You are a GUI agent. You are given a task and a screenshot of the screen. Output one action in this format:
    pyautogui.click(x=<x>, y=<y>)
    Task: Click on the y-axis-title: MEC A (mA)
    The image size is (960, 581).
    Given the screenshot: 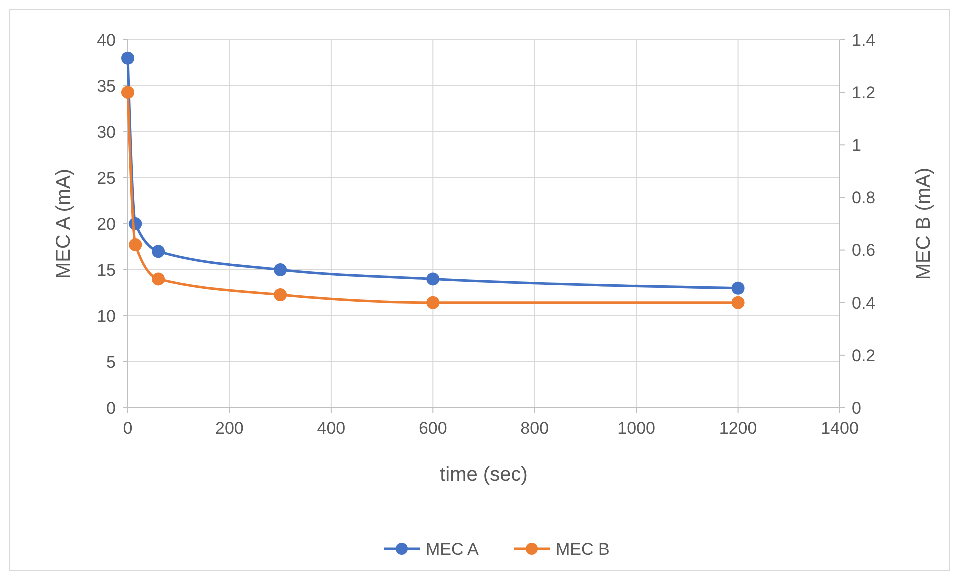 What is the action you would take?
    pyautogui.click(x=64, y=224)
    